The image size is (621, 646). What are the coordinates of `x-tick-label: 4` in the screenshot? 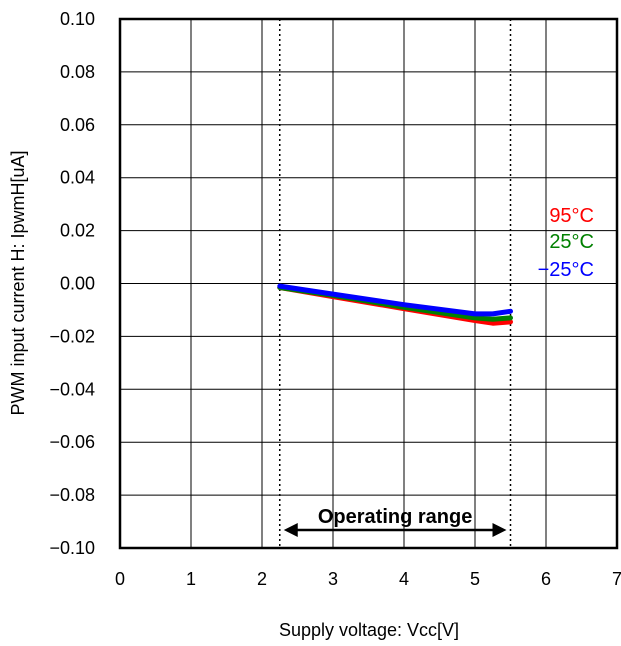 It's located at (404, 579).